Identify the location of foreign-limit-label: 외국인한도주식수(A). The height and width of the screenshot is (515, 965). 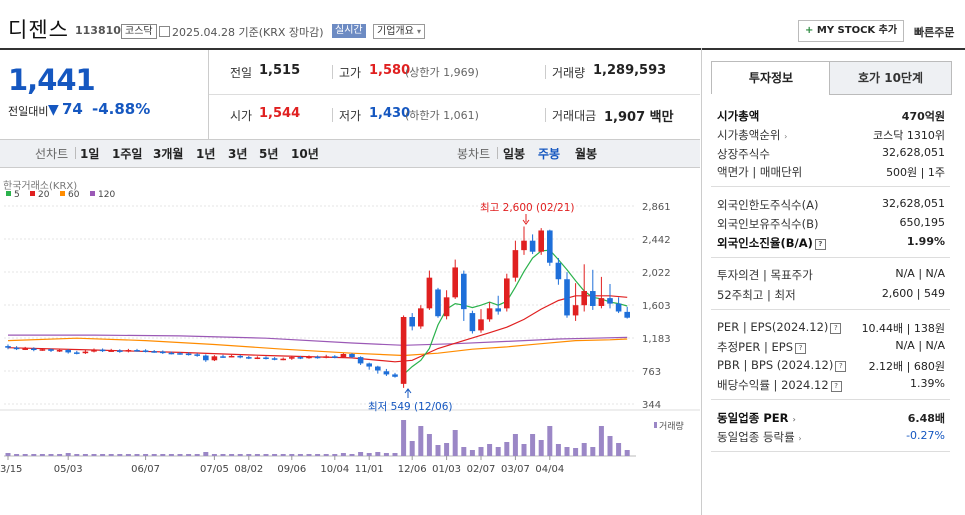
(768, 205).